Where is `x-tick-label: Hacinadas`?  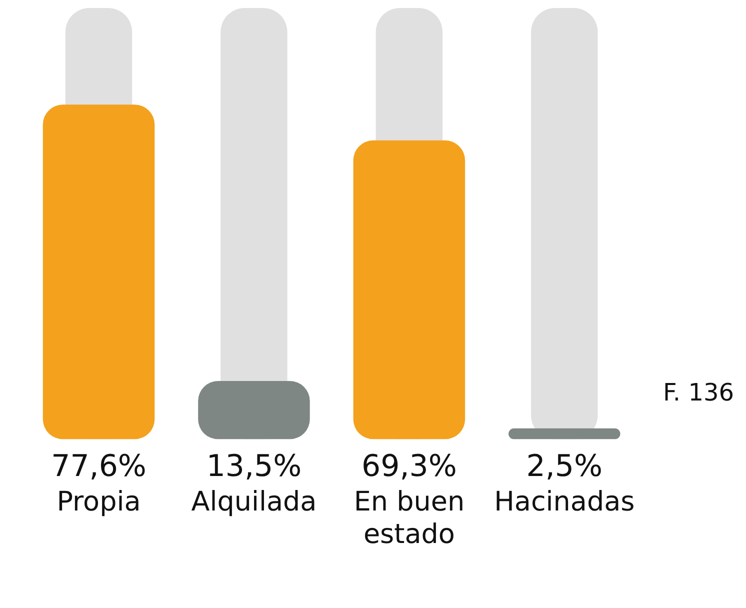
x-tick-label: Hacinadas is located at coordinates (564, 502).